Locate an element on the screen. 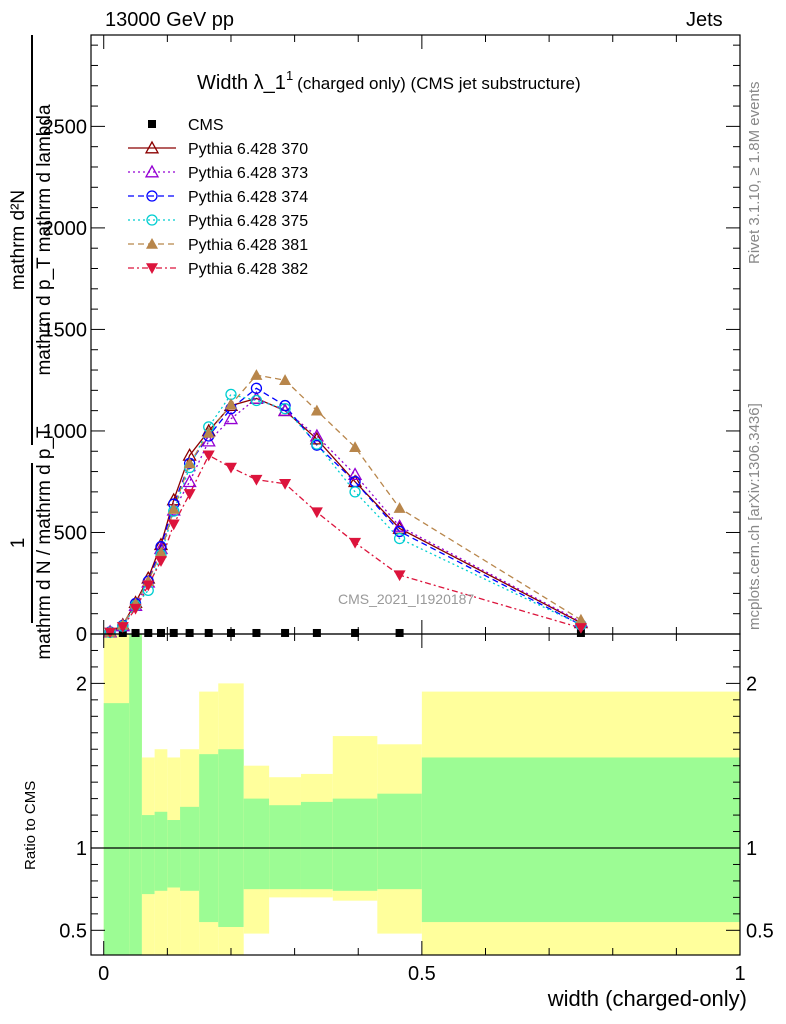 Image resolution: width=786 pixels, height=1024 pixels. legend-label-0: CMS is located at coordinates (206, 125).